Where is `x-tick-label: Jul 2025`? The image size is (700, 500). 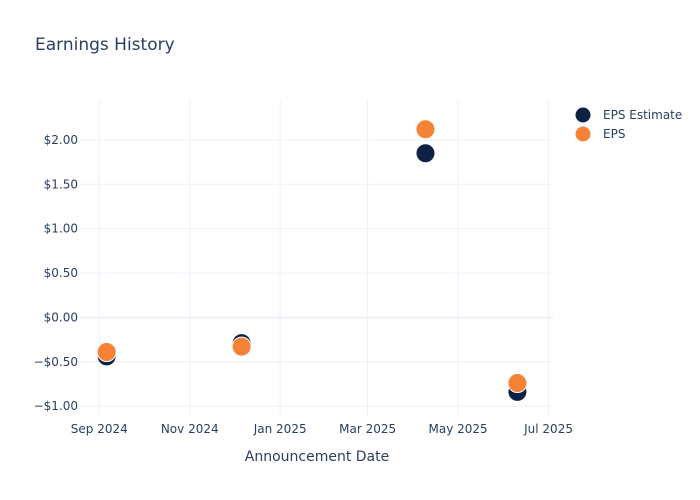
x-tick-label: Jul 2025 is located at coordinates (548, 429).